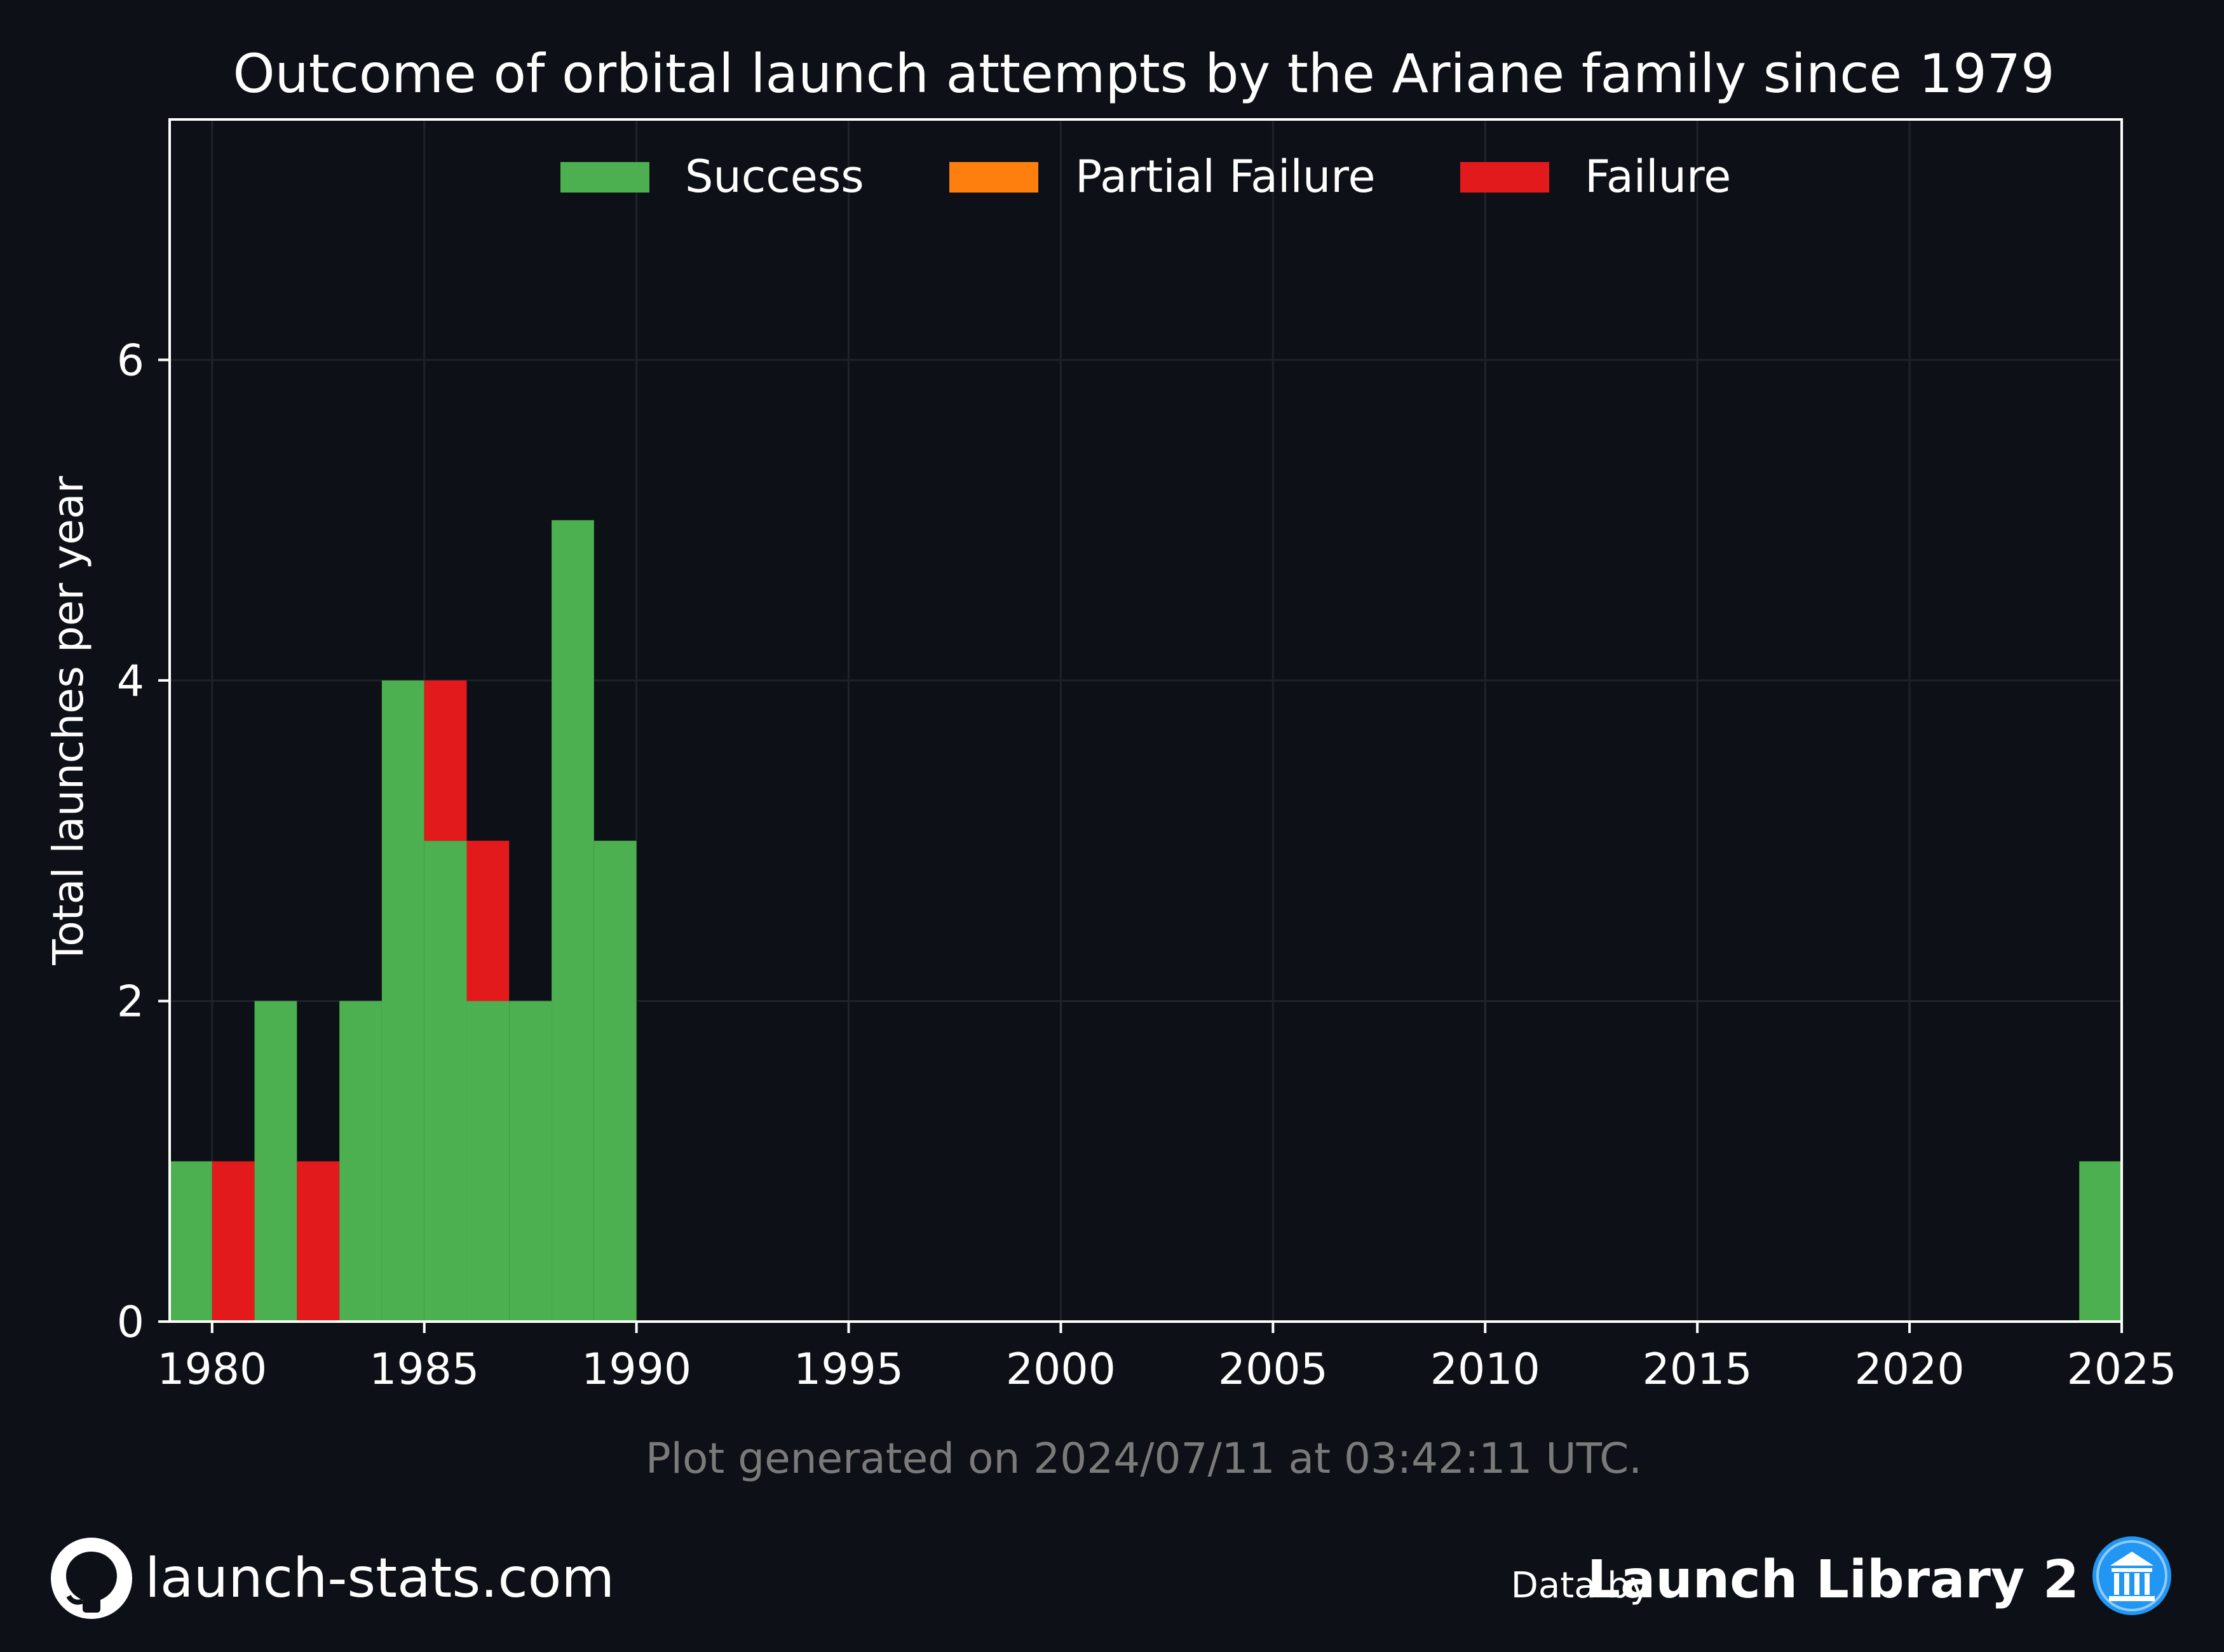  What do you see at coordinates (130, 681) in the screenshot?
I see `y-tick-label: 4` at bounding box center [130, 681].